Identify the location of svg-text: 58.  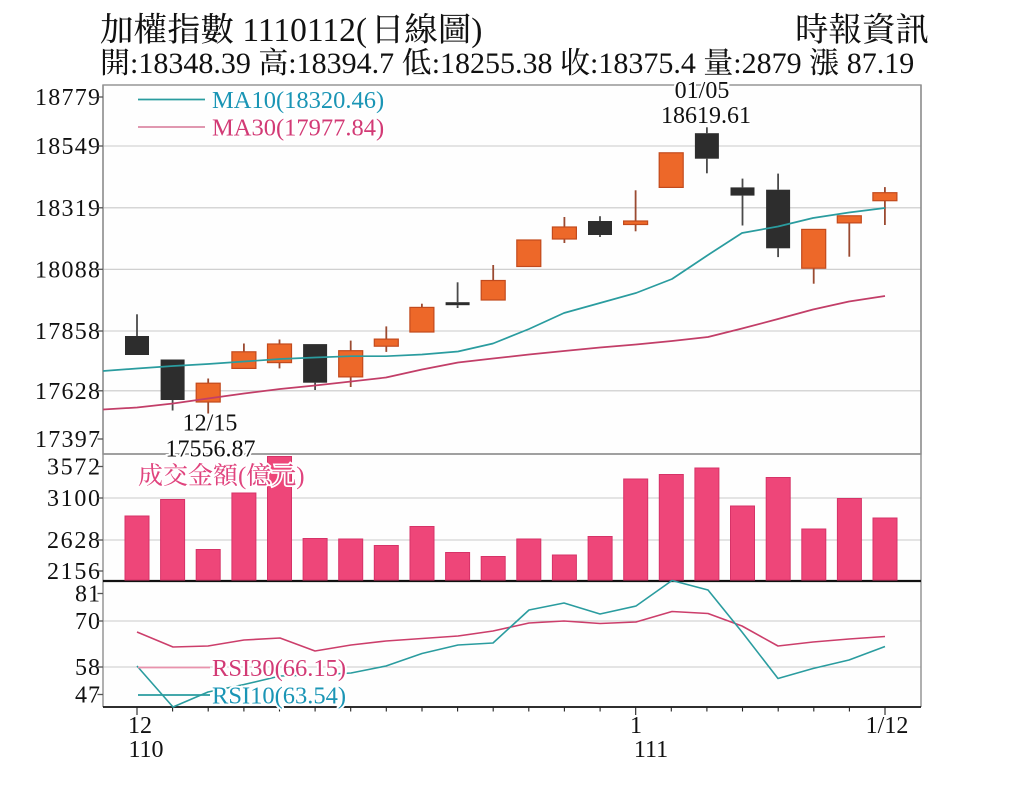
(87, 668).